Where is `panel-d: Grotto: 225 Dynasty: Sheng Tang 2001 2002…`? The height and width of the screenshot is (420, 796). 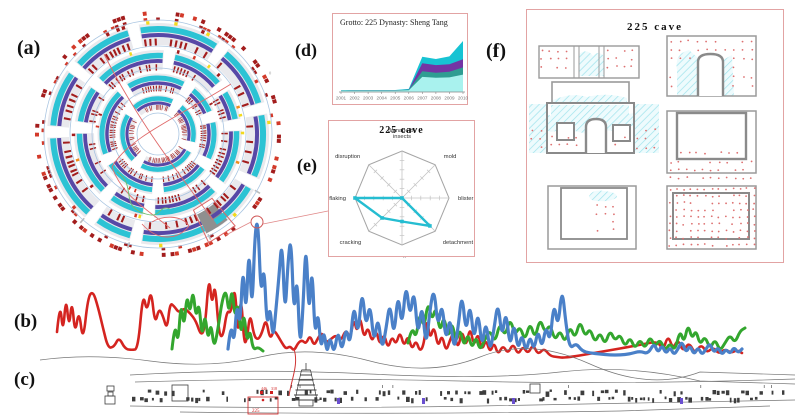 panel-d: Grotto: 225 Dynasty: Sheng Tang 2001 2002… is located at coordinates (400, 59).